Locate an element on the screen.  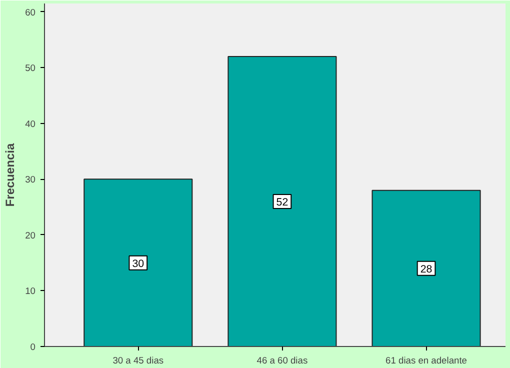
x-tick-label: 61 dias en adelante is located at coordinates (426, 361).